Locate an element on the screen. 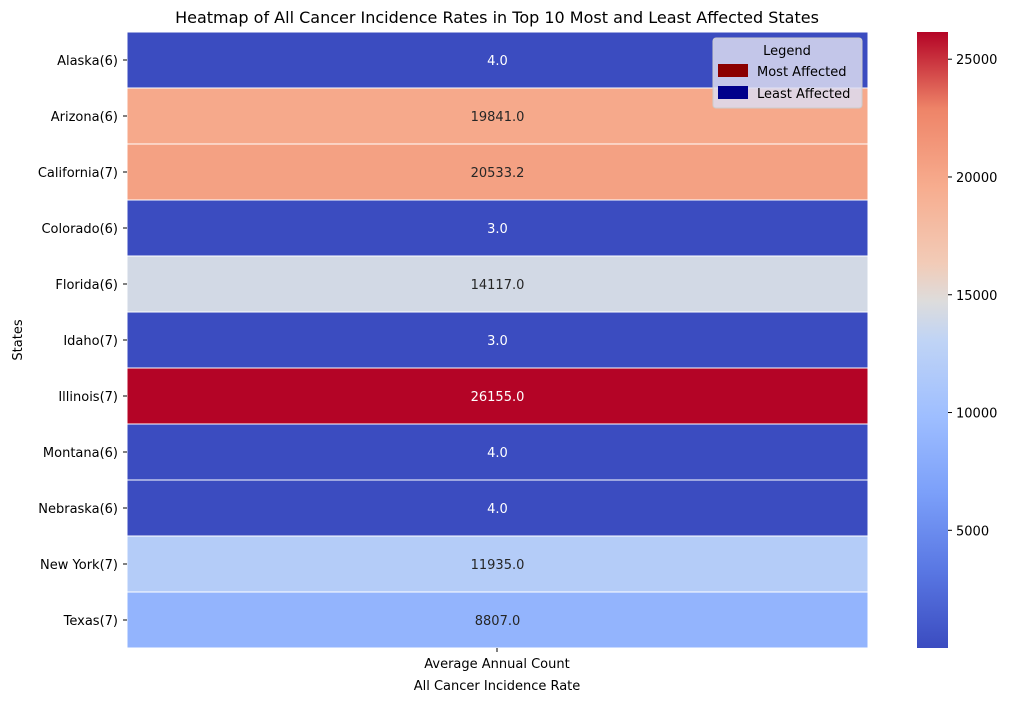 The width and height of the screenshot is (1010, 701). legend-label-least-affected: Least Affected is located at coordinates (803, 94).